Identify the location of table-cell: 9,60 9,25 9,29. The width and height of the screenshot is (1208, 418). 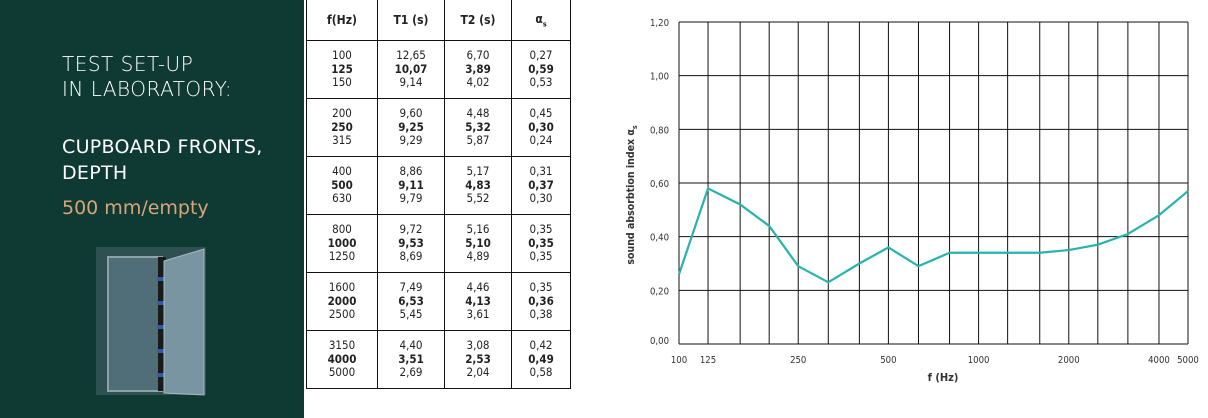
(411, 127).